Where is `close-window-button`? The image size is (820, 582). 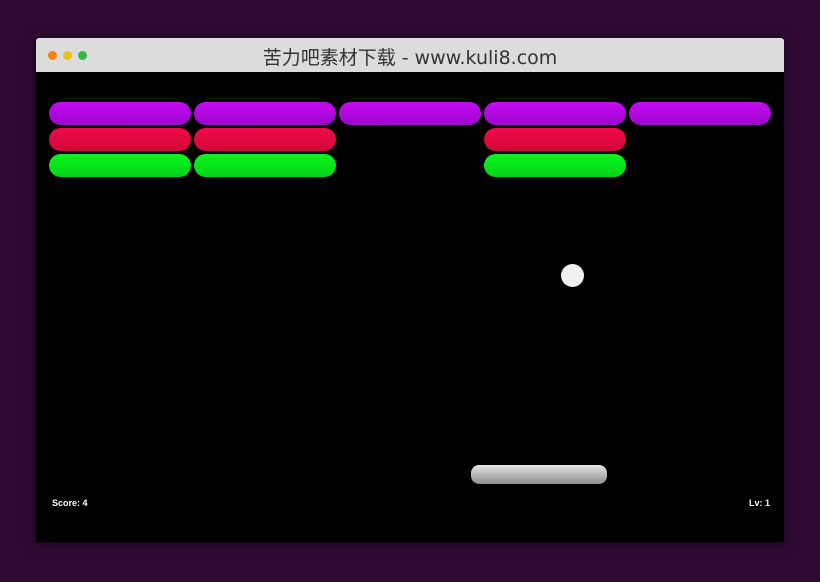 close-window-button is located at coordinates (52, 55).